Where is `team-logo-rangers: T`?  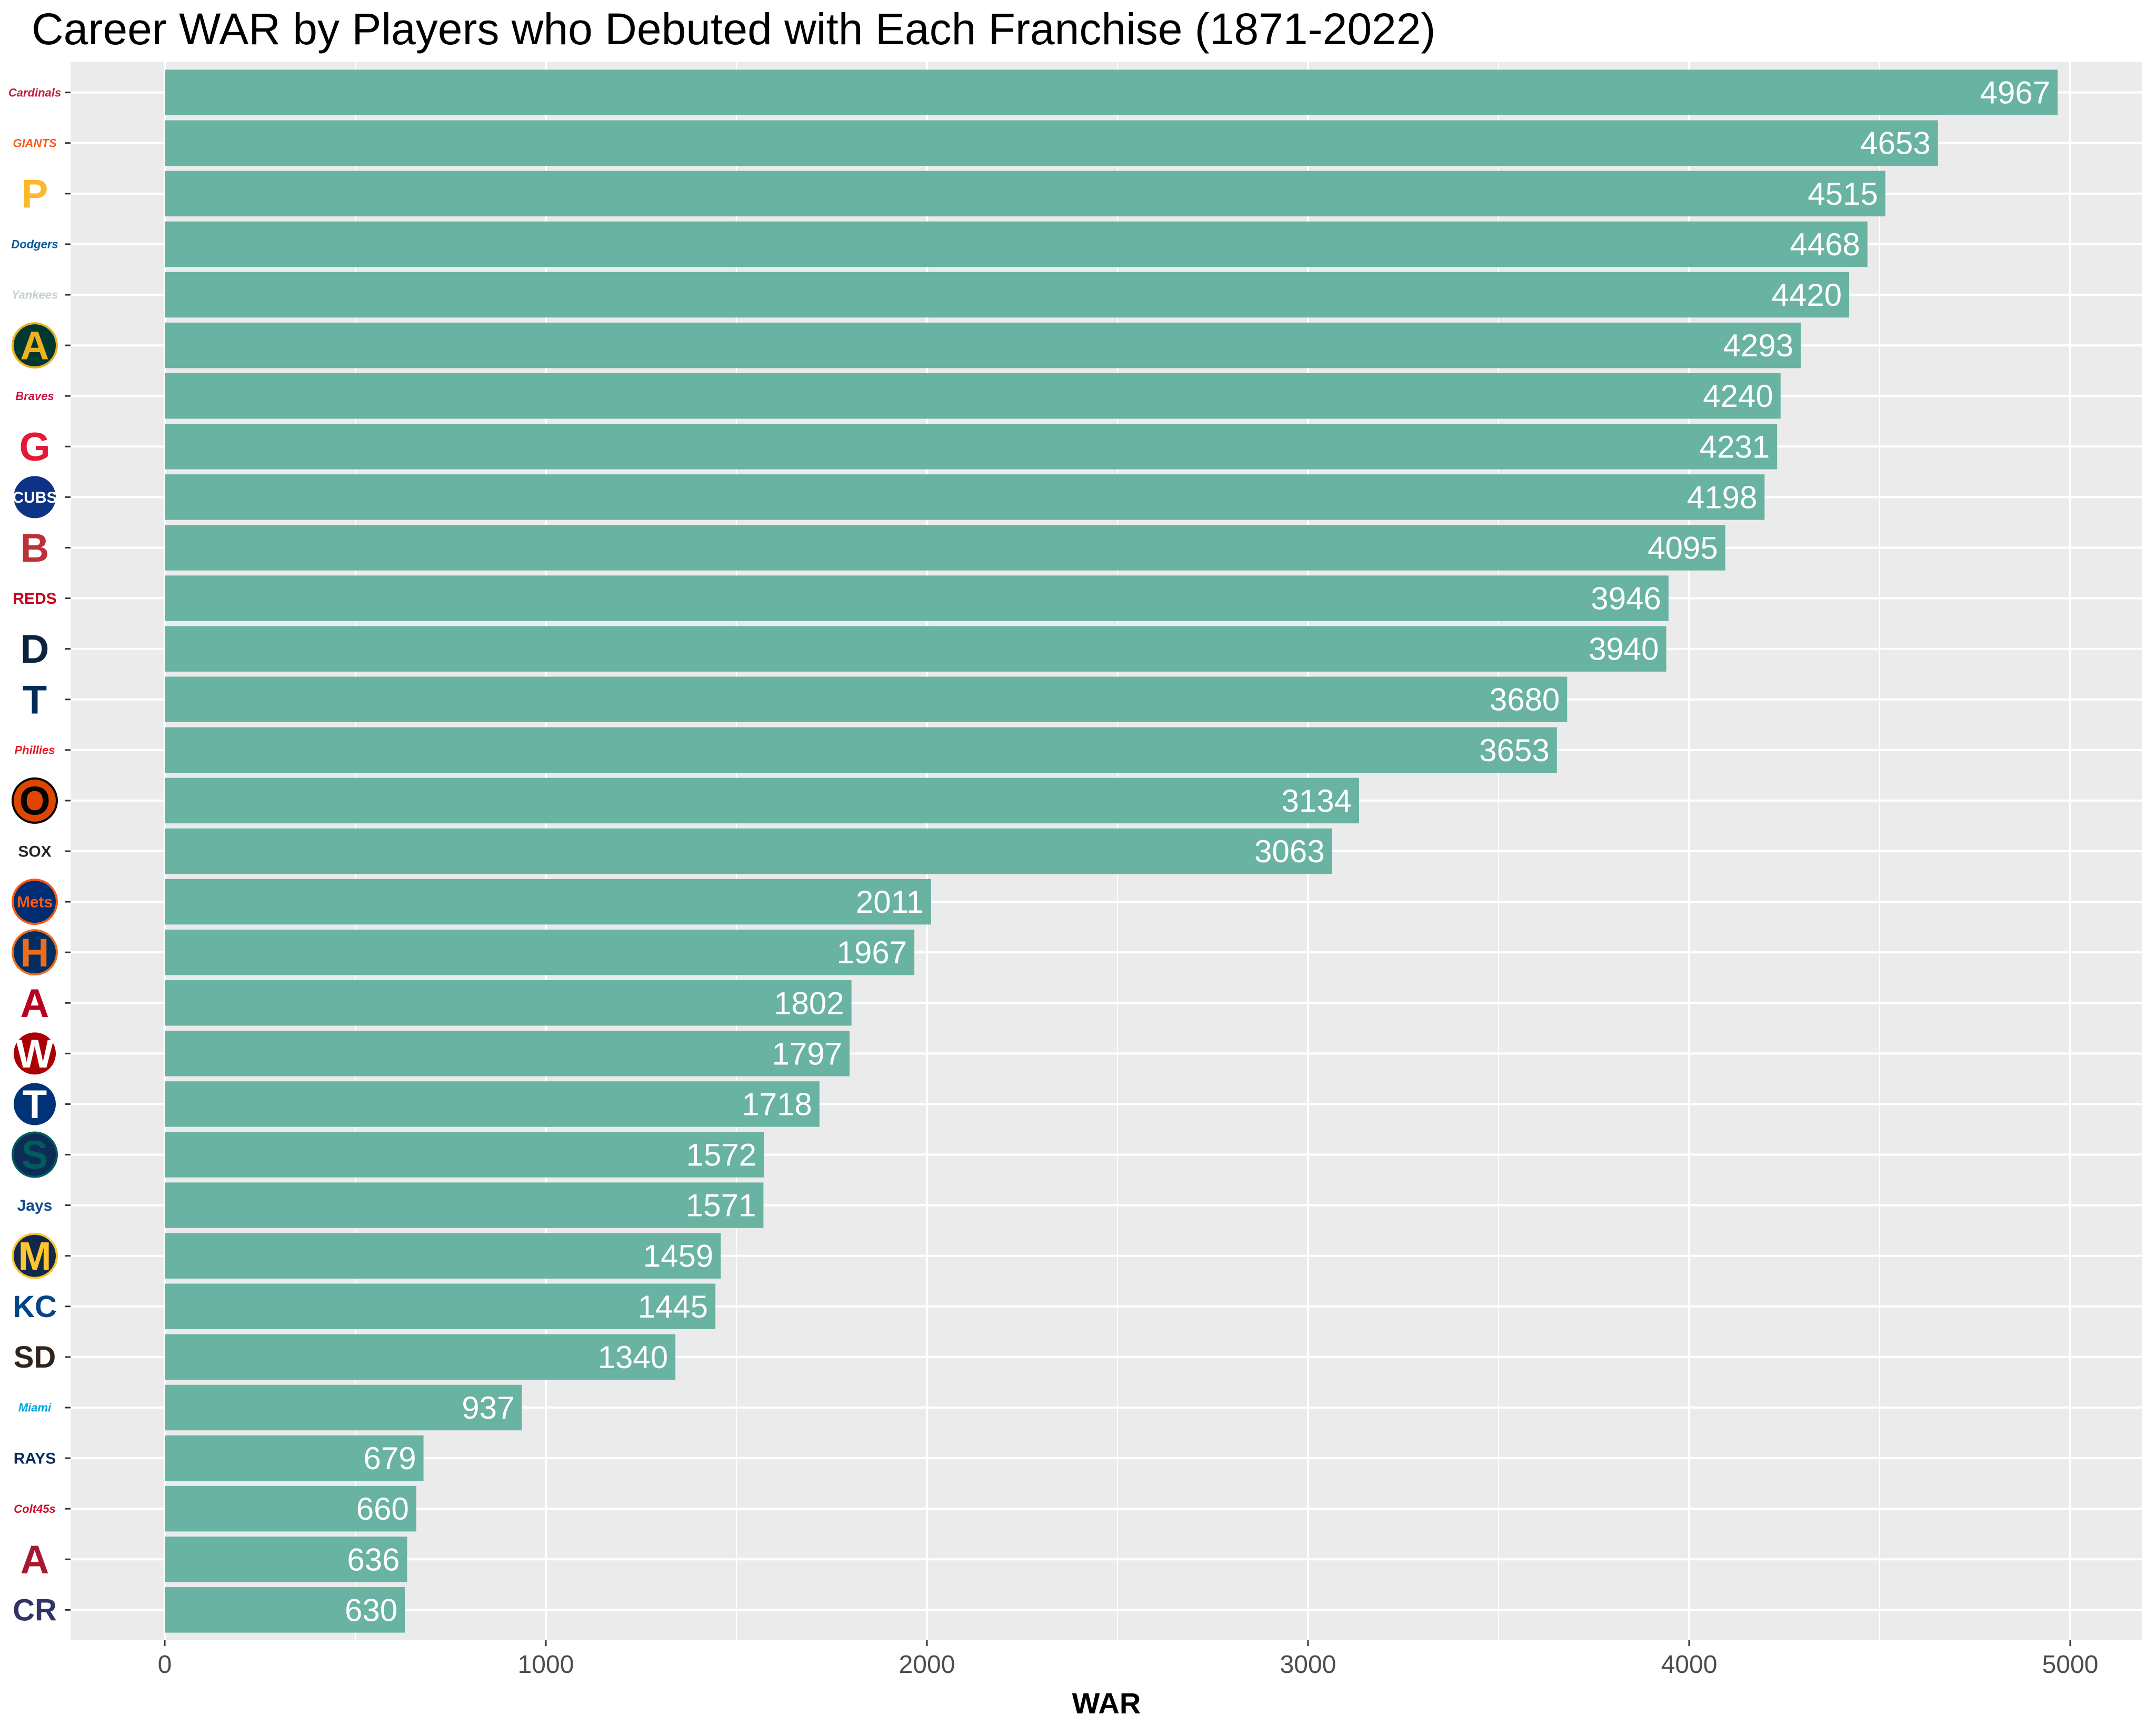
team-logo-rangers: T is located at coordinates (35, 1104).